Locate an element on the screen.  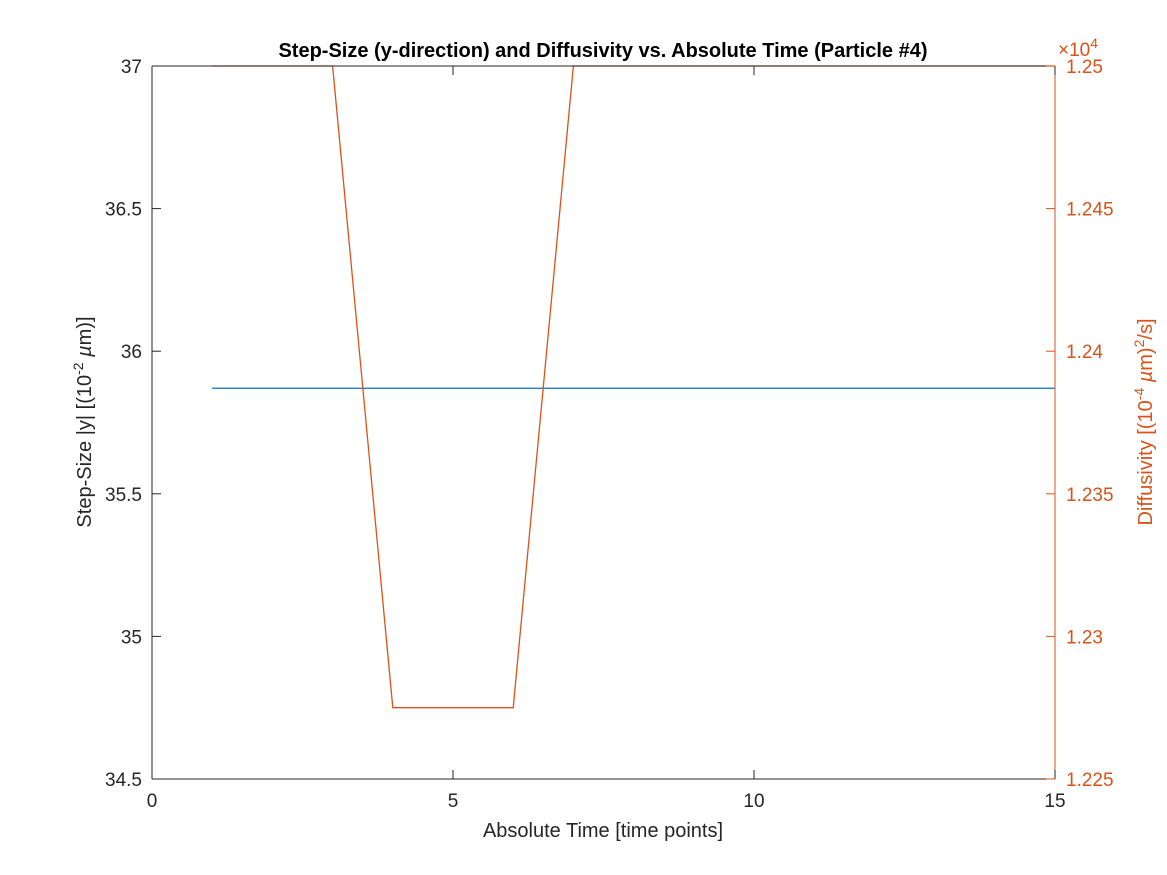
x-tick-label: 0 is located at coordinates (152, 801).